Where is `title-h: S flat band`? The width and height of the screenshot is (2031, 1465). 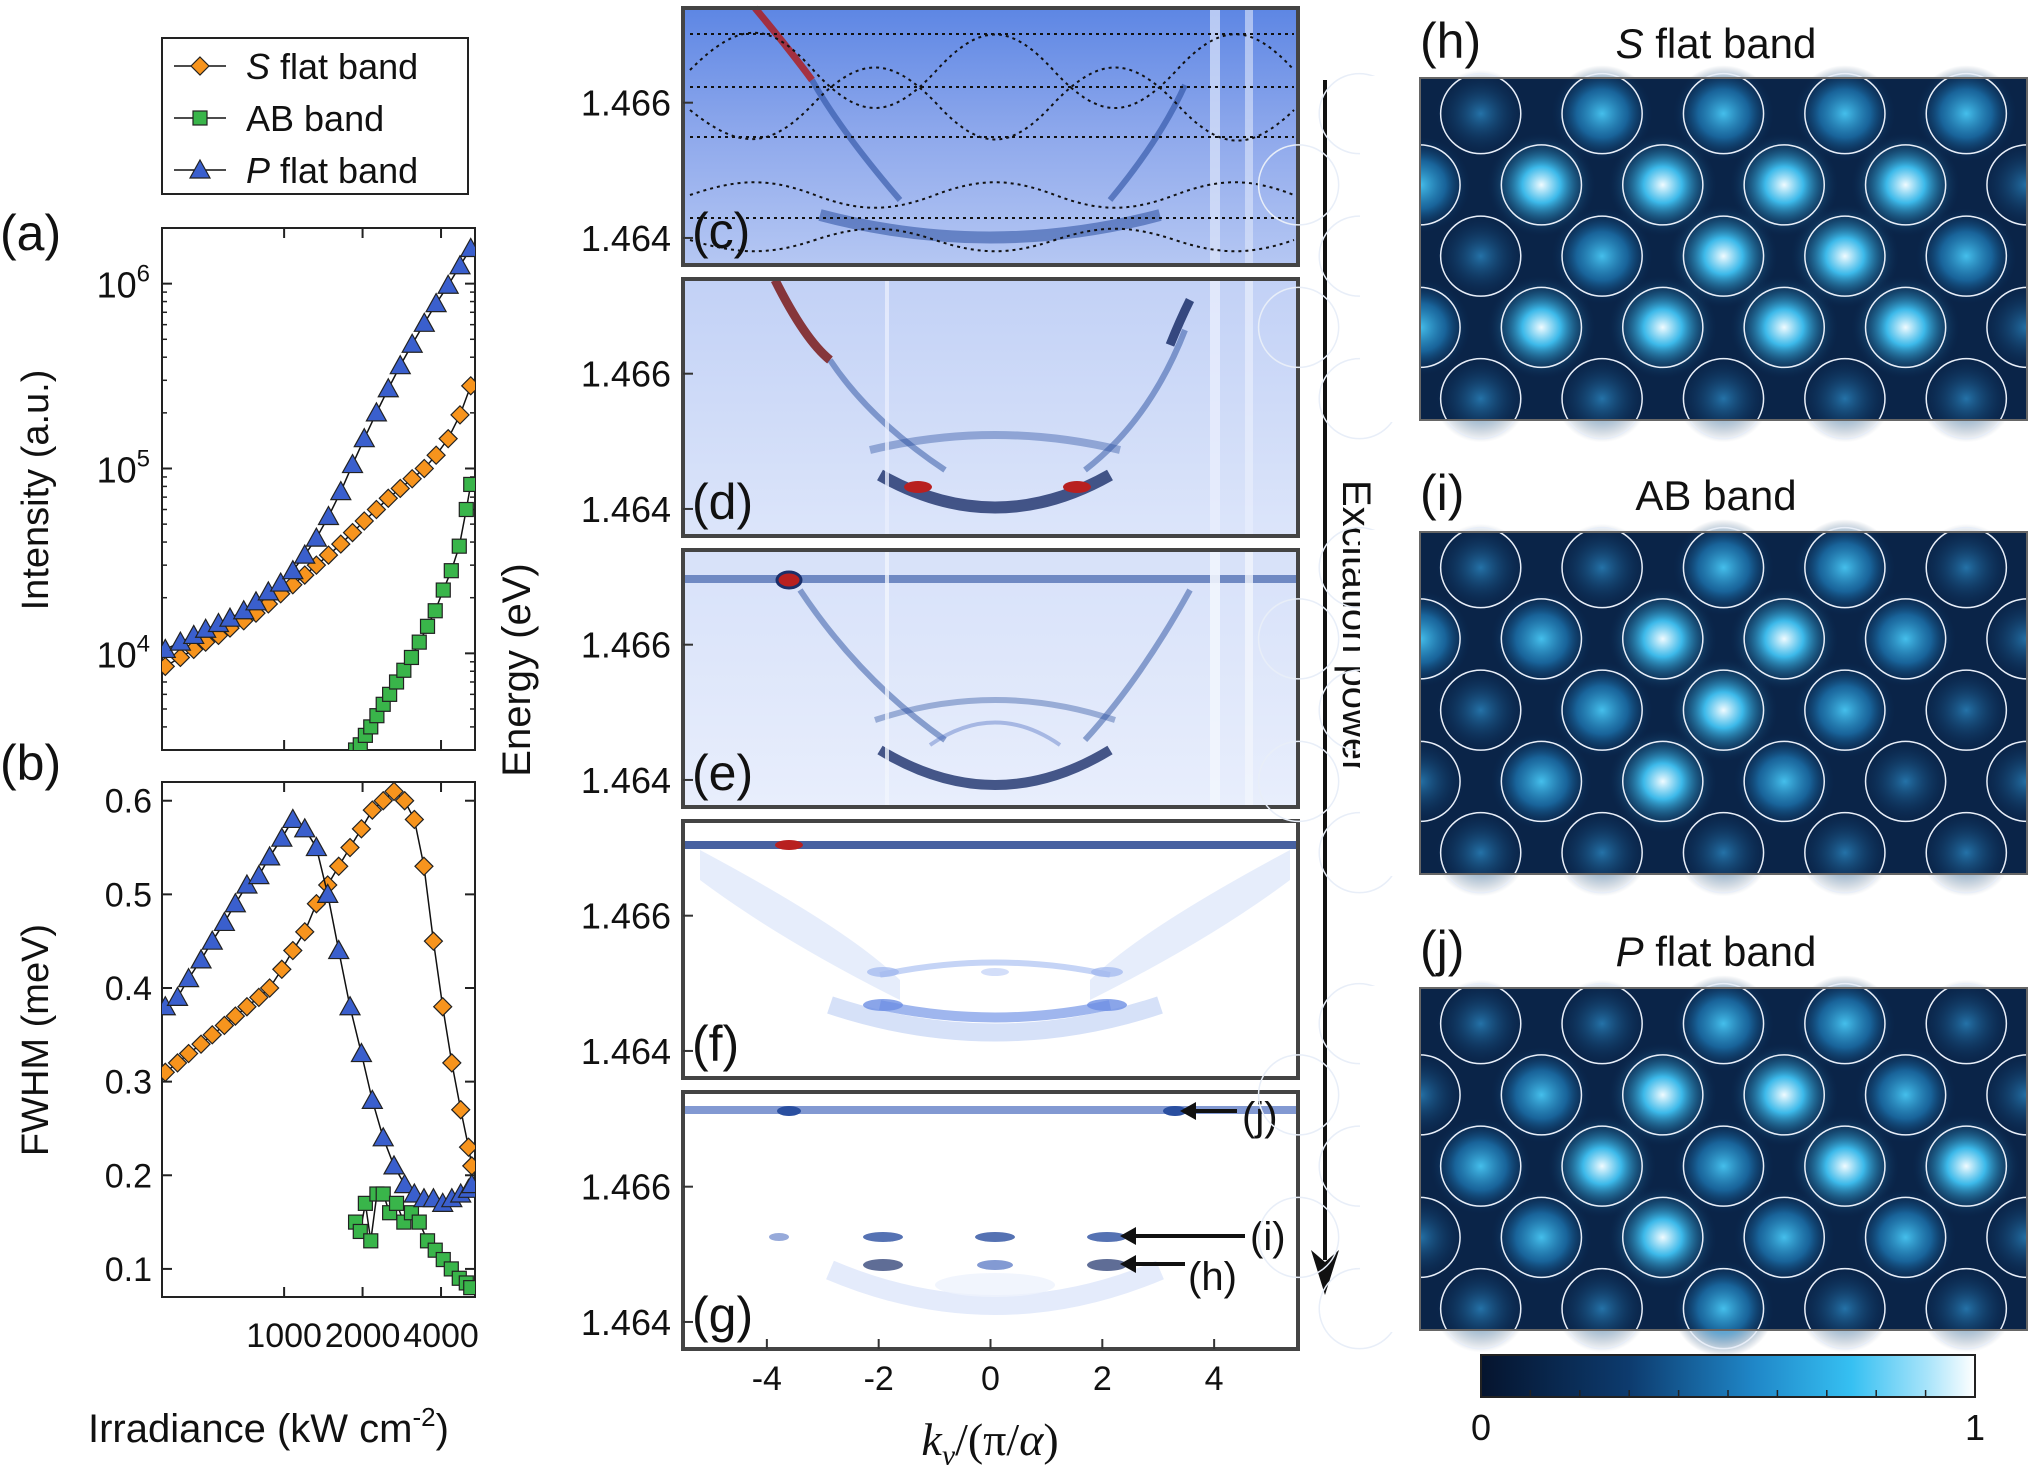 title-h: S flat band is located at coordinates (1716, 43).